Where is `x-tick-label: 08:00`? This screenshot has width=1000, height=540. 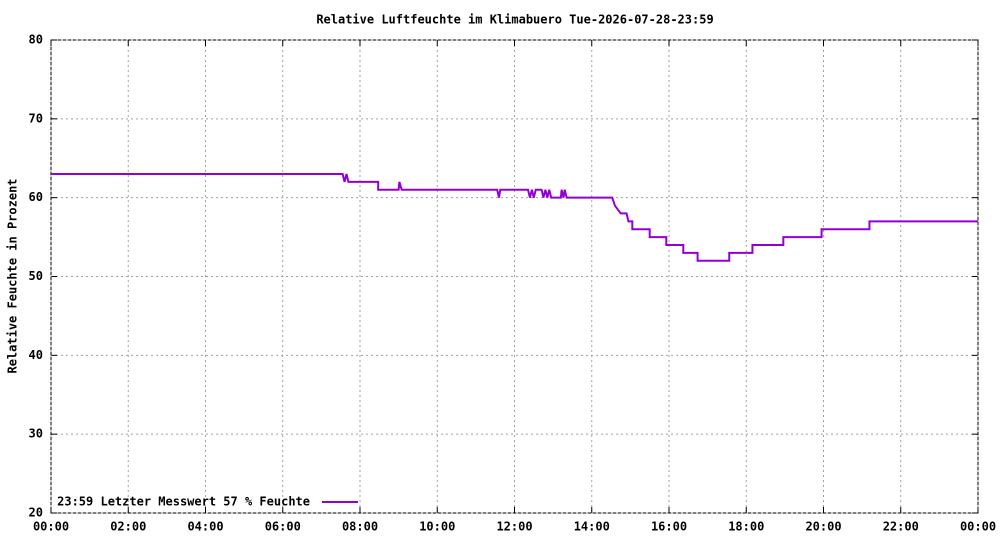
x-tick-label: 08:00 is located at coordinates (360, 527).